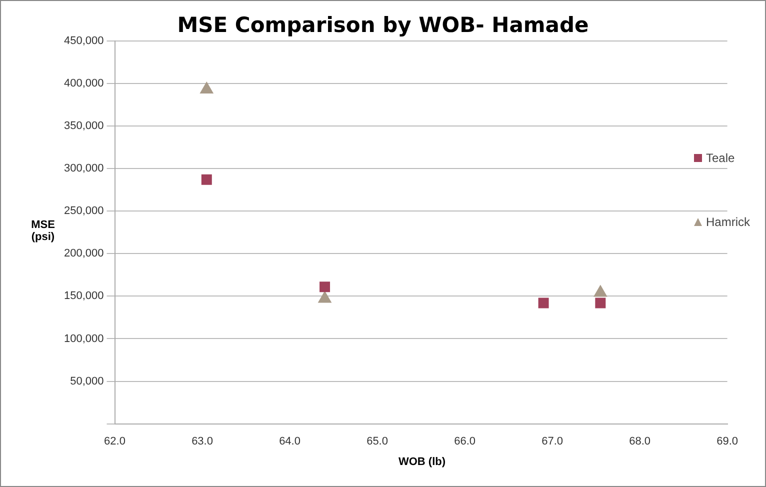 Image resolution: width=766 pixels, height=487 pixels. I want to click on legend-label: Hamrick, so click(728, 222).